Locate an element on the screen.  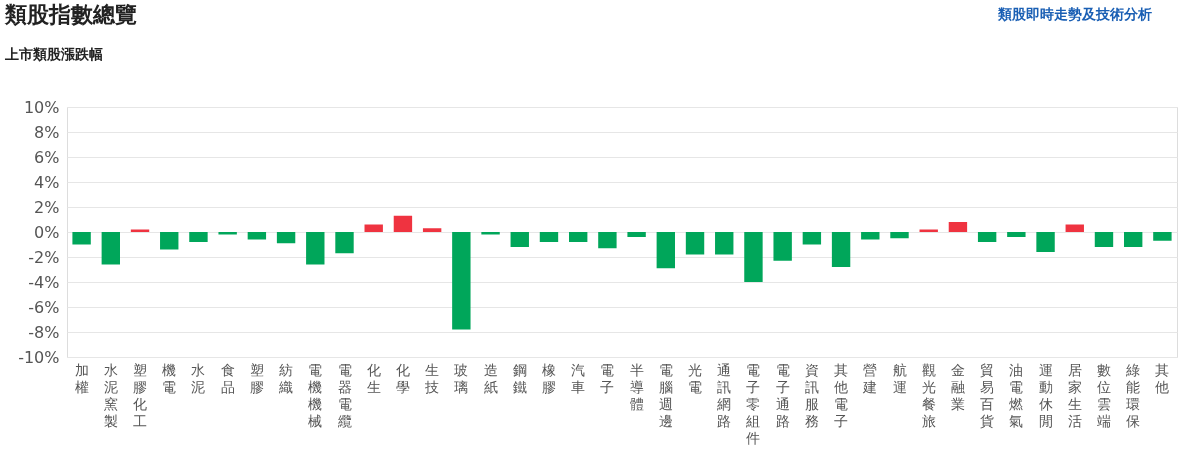
y-tick-label: 6% is located at coordinates (47, 157).